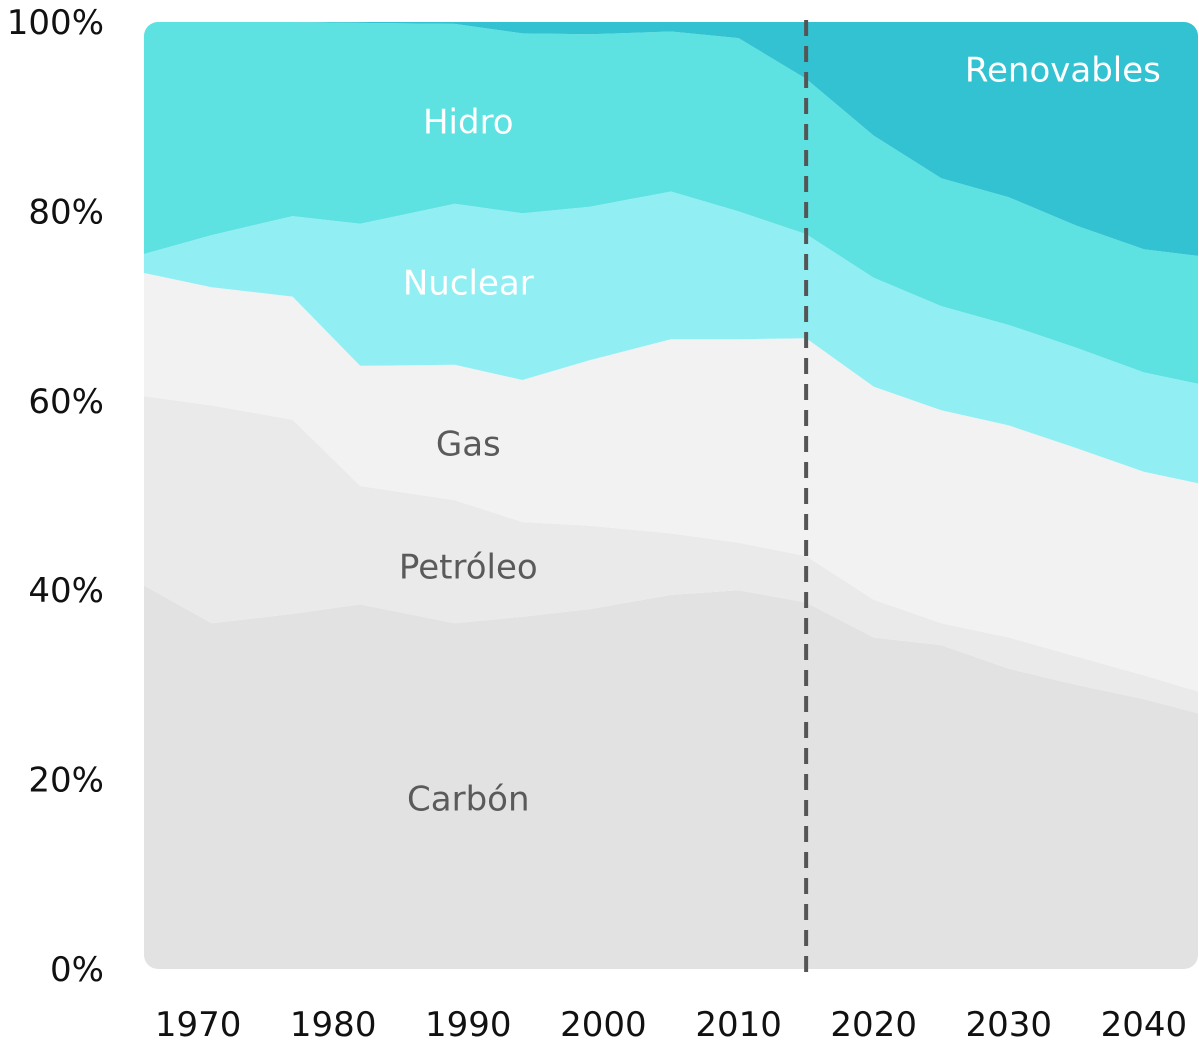 The height and width of the screenshot is (1053, 1199). I want to click on label-carbon: Carbón, so click(468, 800).